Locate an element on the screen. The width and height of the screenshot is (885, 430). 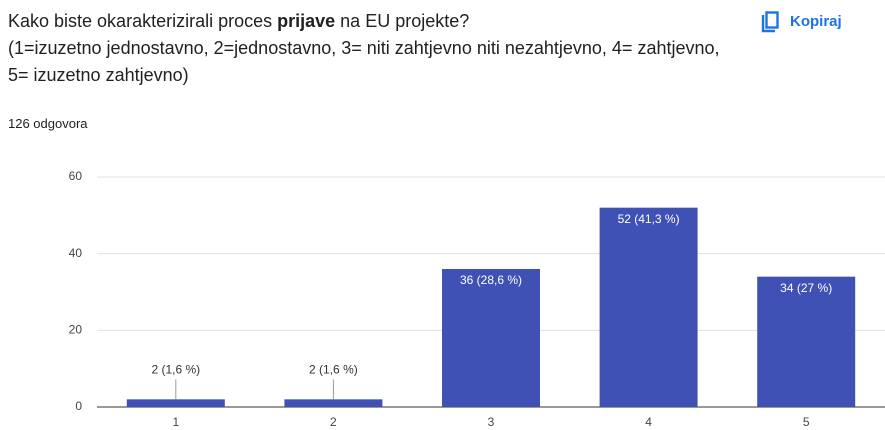
value-label: 52 (41,3 %) is located at coordinates (649, 219).